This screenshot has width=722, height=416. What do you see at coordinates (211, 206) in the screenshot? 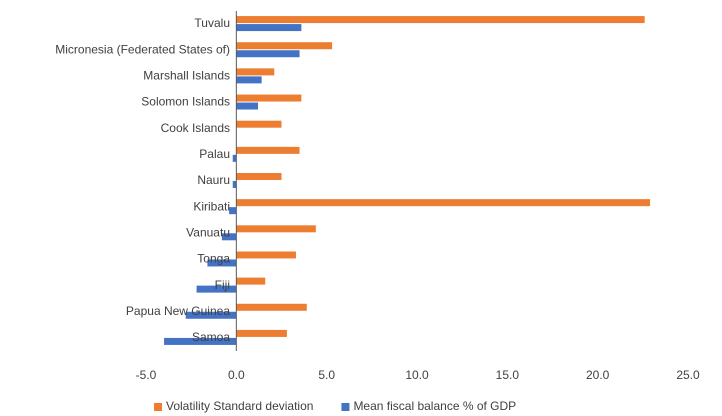
I see `y-tick-label: Kiribati` at bounding box center [211, 206].